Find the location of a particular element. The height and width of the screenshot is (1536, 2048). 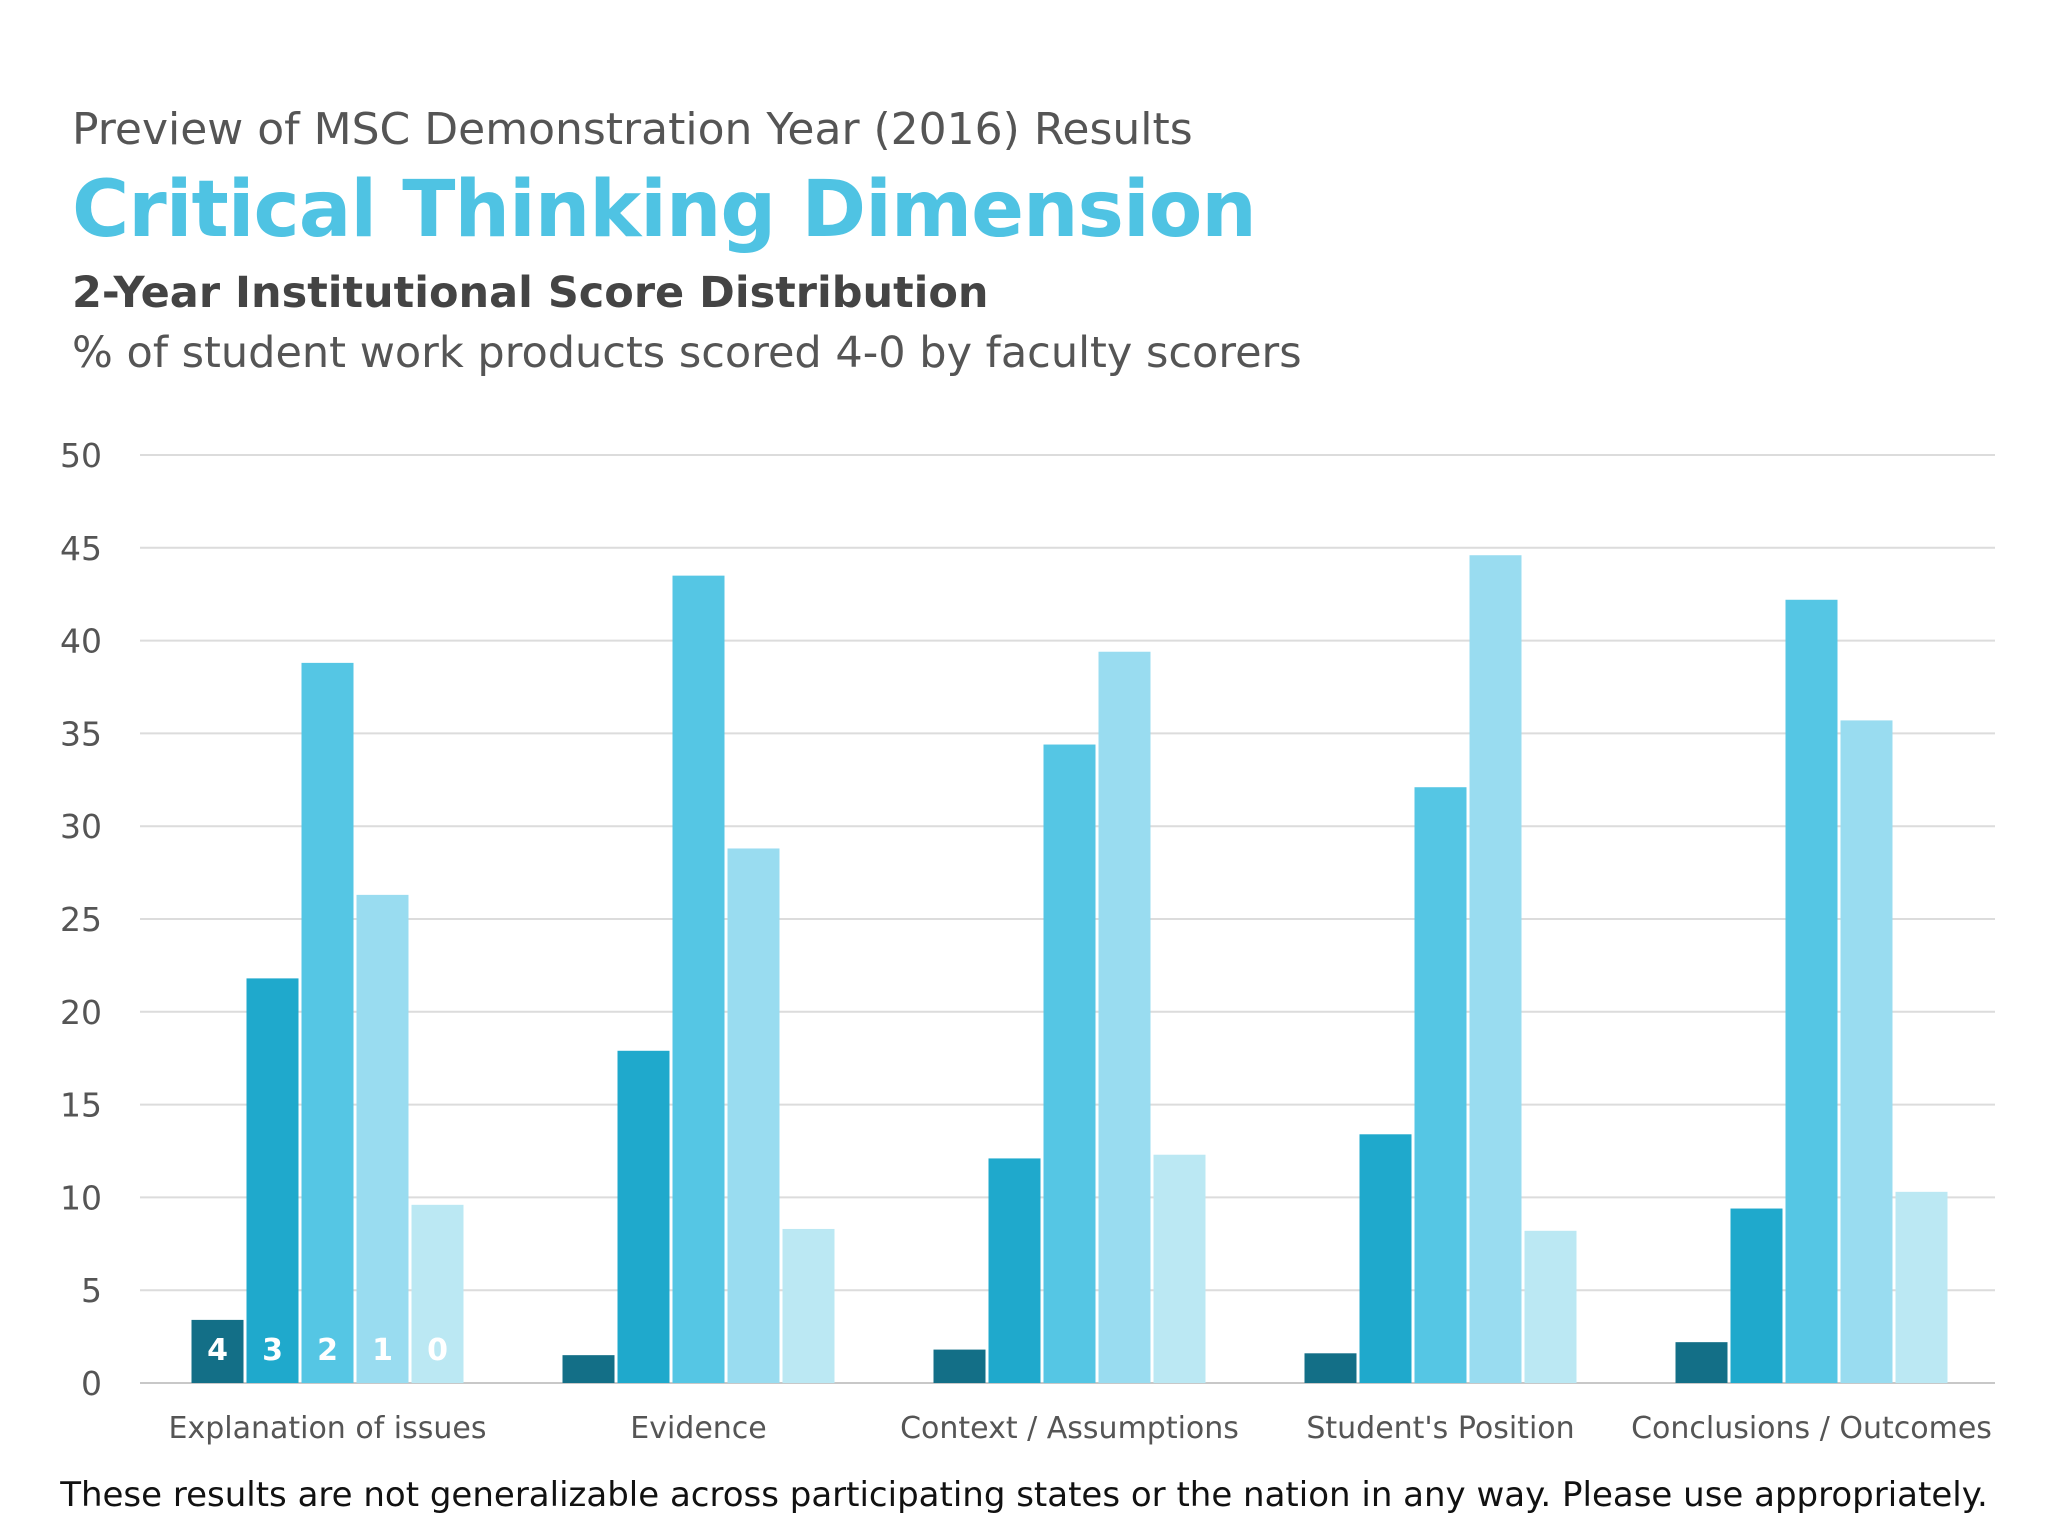

y-tick-label: 40 is located at coordinates (81, 641).